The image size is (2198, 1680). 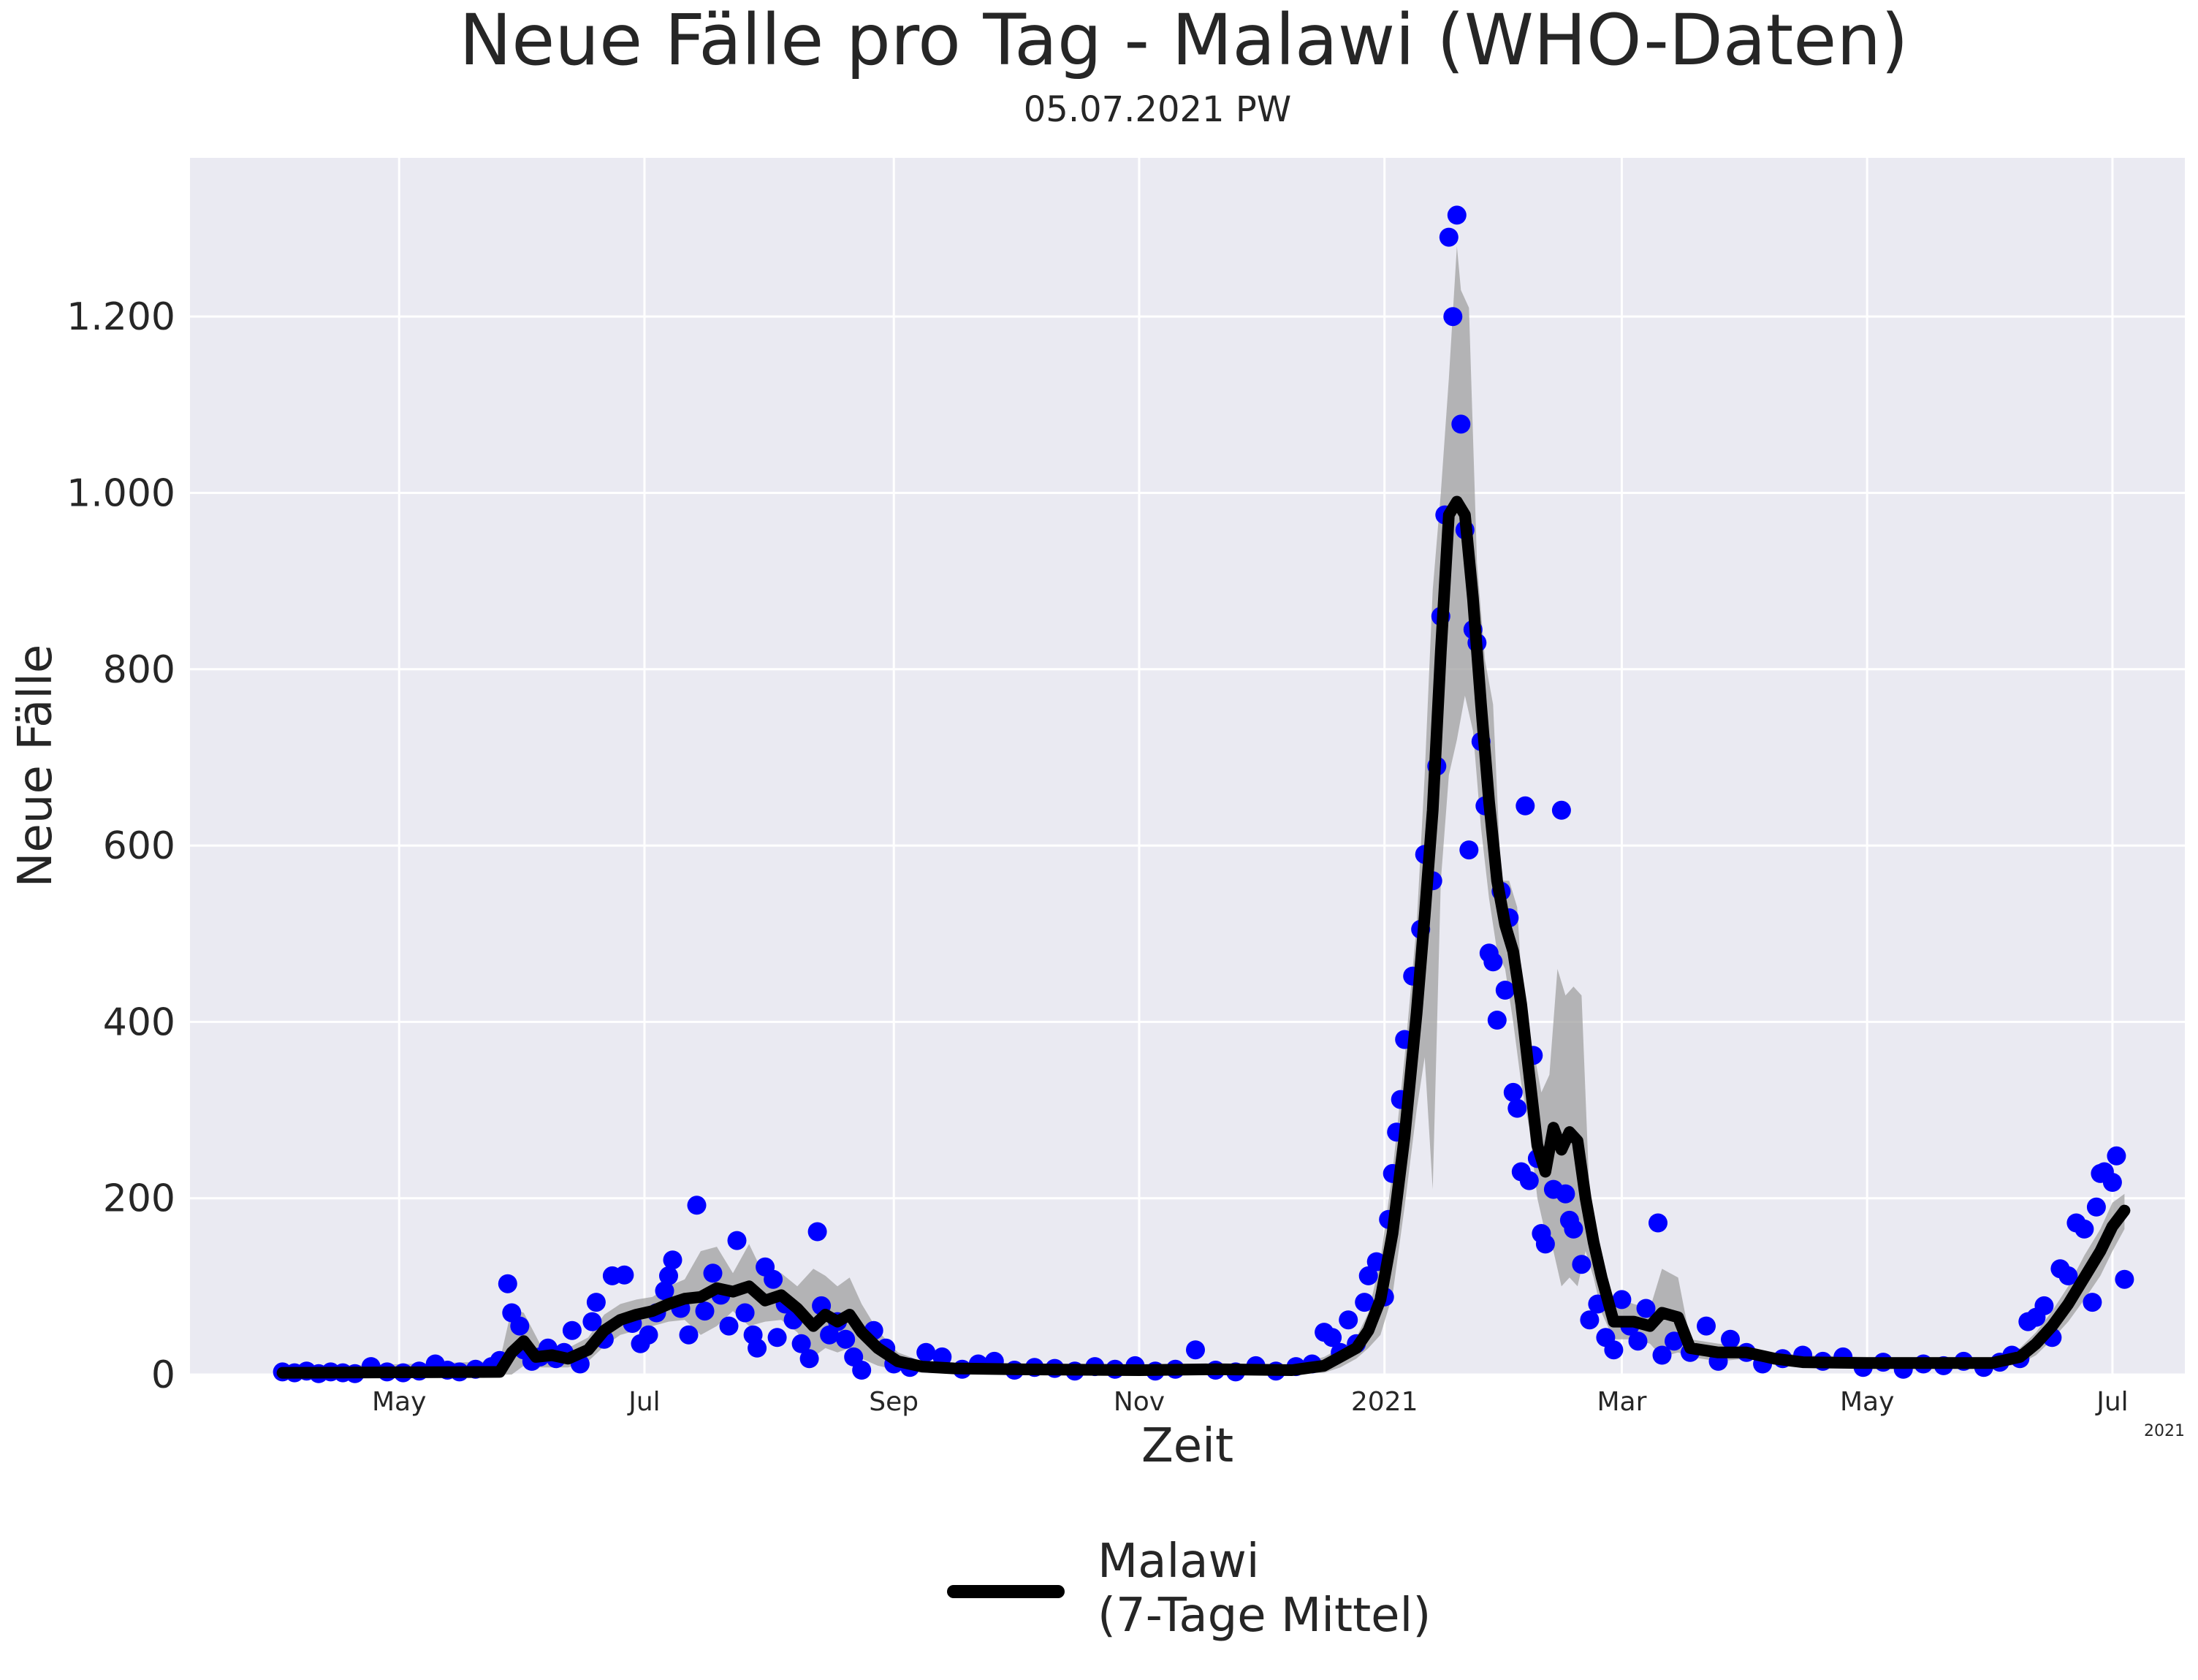 What do you see at coordinates (2165, 1431) in the screenshot?
I see `x-offset-label: 2021` at bounding box center [2165, 1431].